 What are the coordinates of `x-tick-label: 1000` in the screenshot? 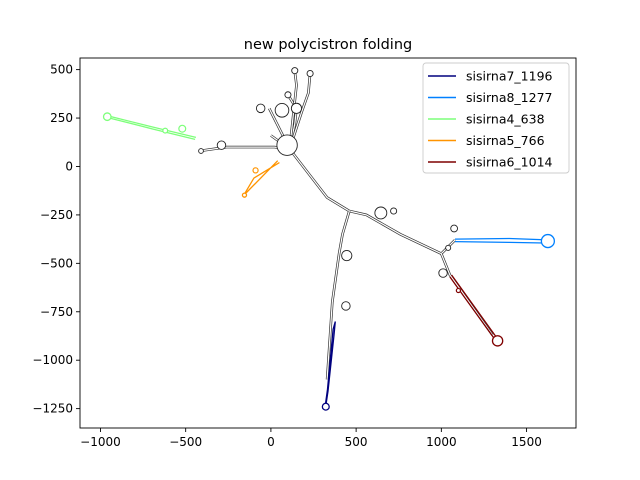 It's located at (441, 442).